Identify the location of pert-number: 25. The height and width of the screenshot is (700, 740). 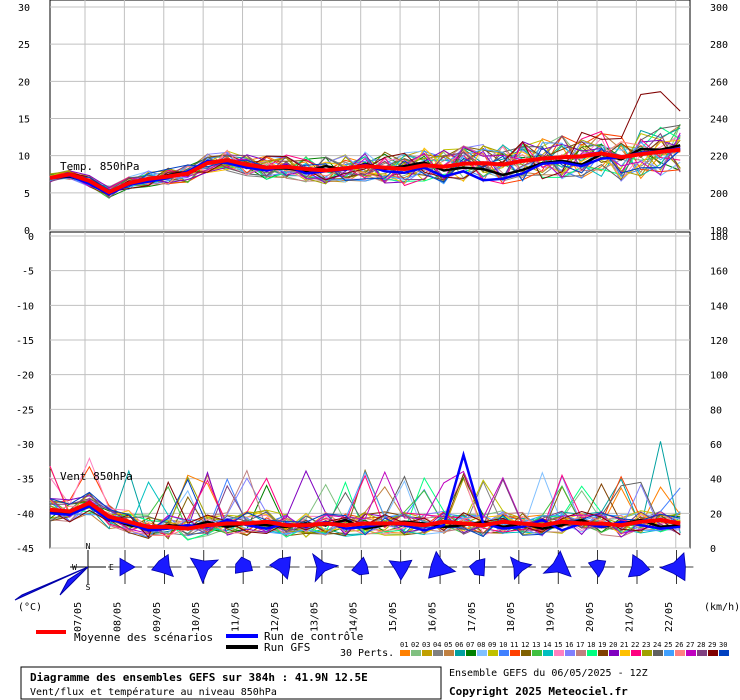
(668, 645).